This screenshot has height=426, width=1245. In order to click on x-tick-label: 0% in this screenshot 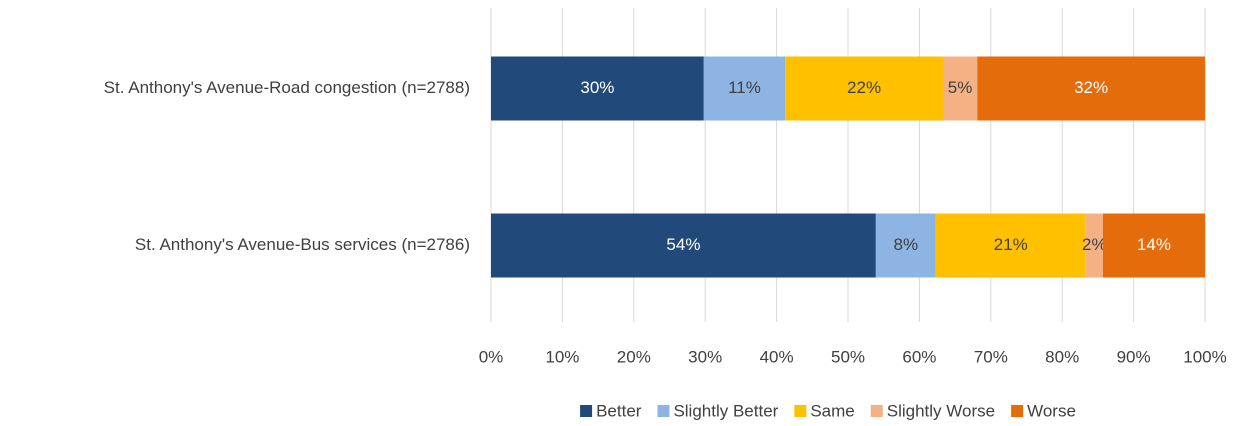, I will do `click(491, 356)`.